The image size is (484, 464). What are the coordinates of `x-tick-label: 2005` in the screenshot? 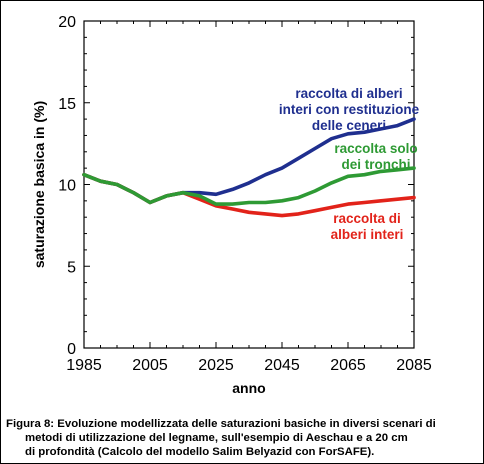 It's located at (150, 365).